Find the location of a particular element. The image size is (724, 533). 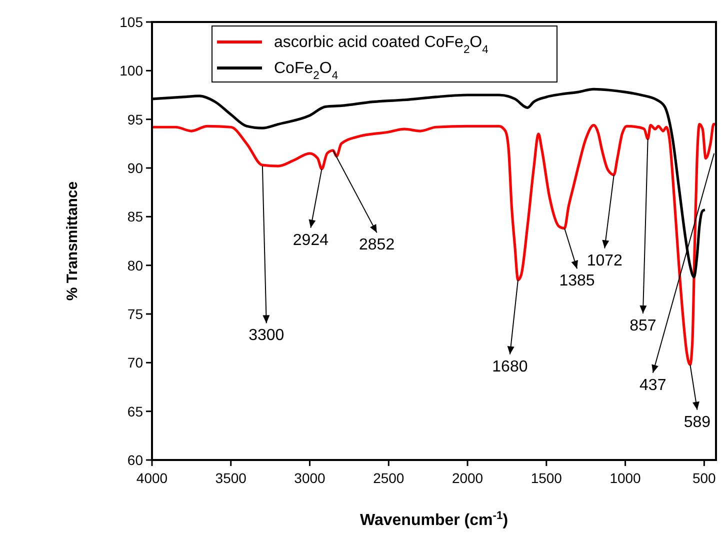

legend-label: CoFe$_{2}$O$_{4}$ is located at coordinates (306, 71).